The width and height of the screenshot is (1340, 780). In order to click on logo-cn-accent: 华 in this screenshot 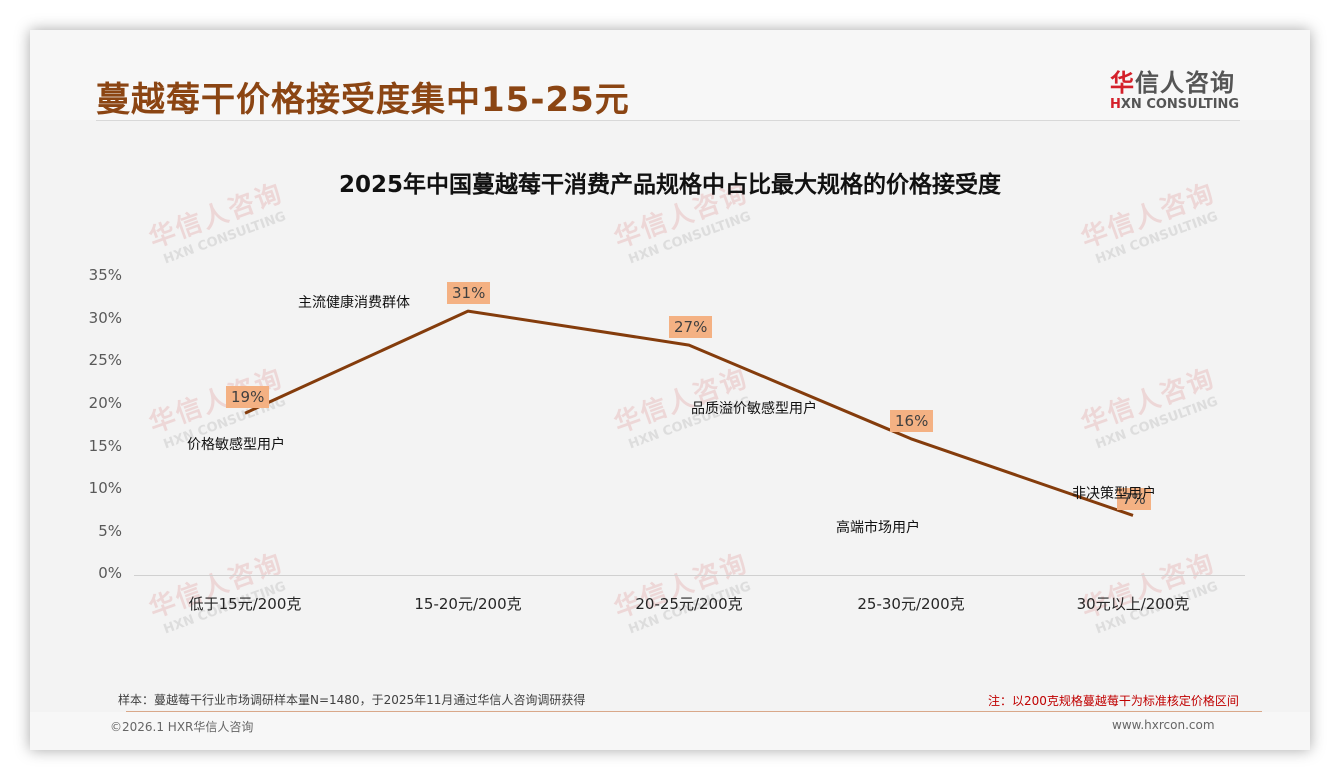, I will do `click(1122, 83)`.